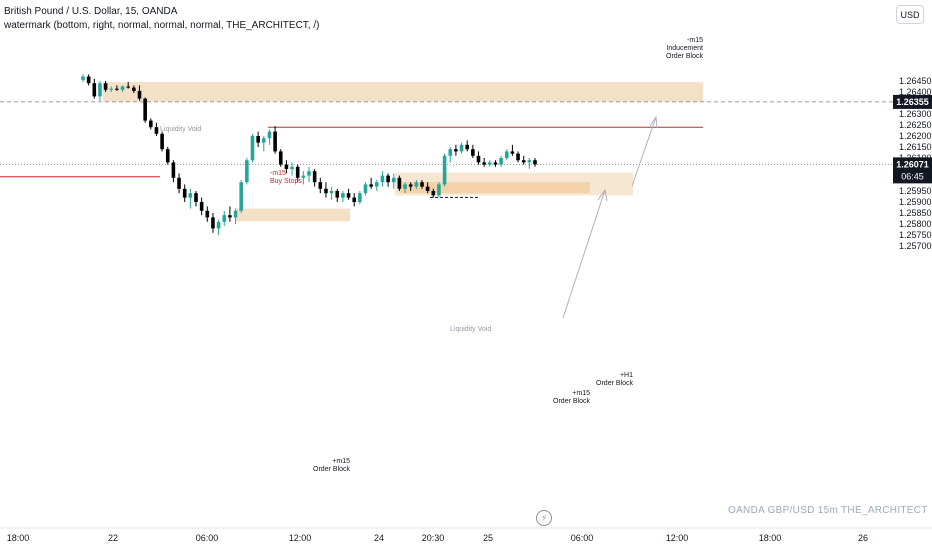 The width and height of the screenshot is (932, 555). What do you see at coordinates (91, 11) in the screenshot?
I see `chart-title: British Pound / U.S. Dollar, 15, OANDA` at bounding box center [91, 11].